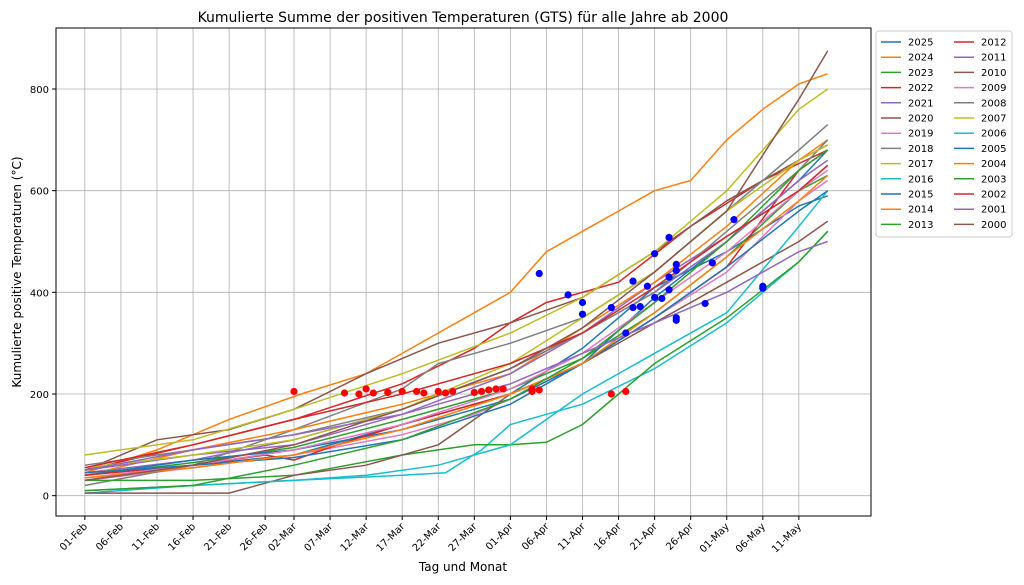  Describe the element at coordinates (993, 164) in the screenshot. I see `legend-label-2004: 2004` at that location.